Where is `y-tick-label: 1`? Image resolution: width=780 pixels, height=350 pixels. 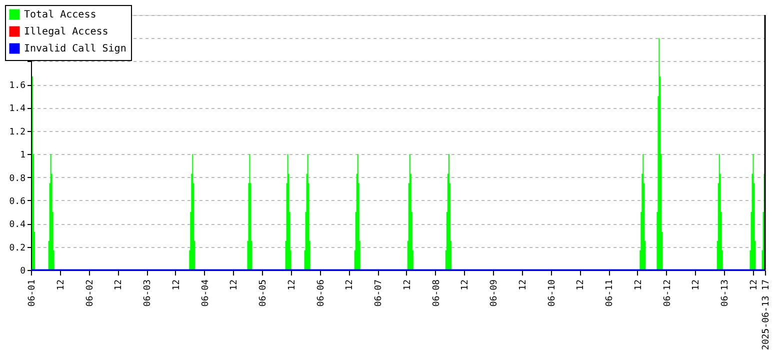
y-tick-label: 1 is located at coordinates (23, 155).